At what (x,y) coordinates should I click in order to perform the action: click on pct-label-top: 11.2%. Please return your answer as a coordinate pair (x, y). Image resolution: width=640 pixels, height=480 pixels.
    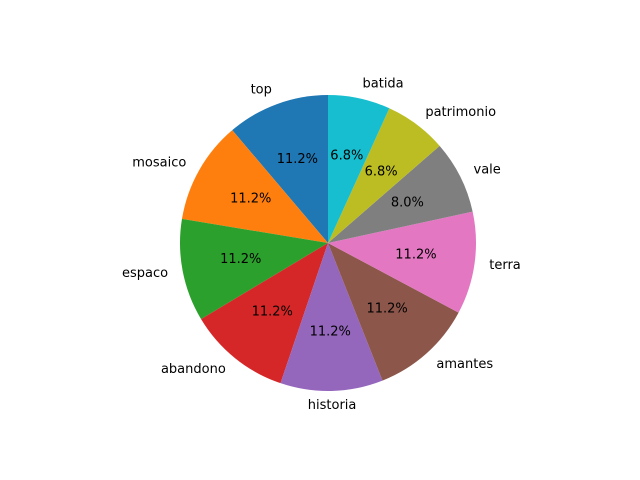
    Looking at the image, I should click on (297, 159).